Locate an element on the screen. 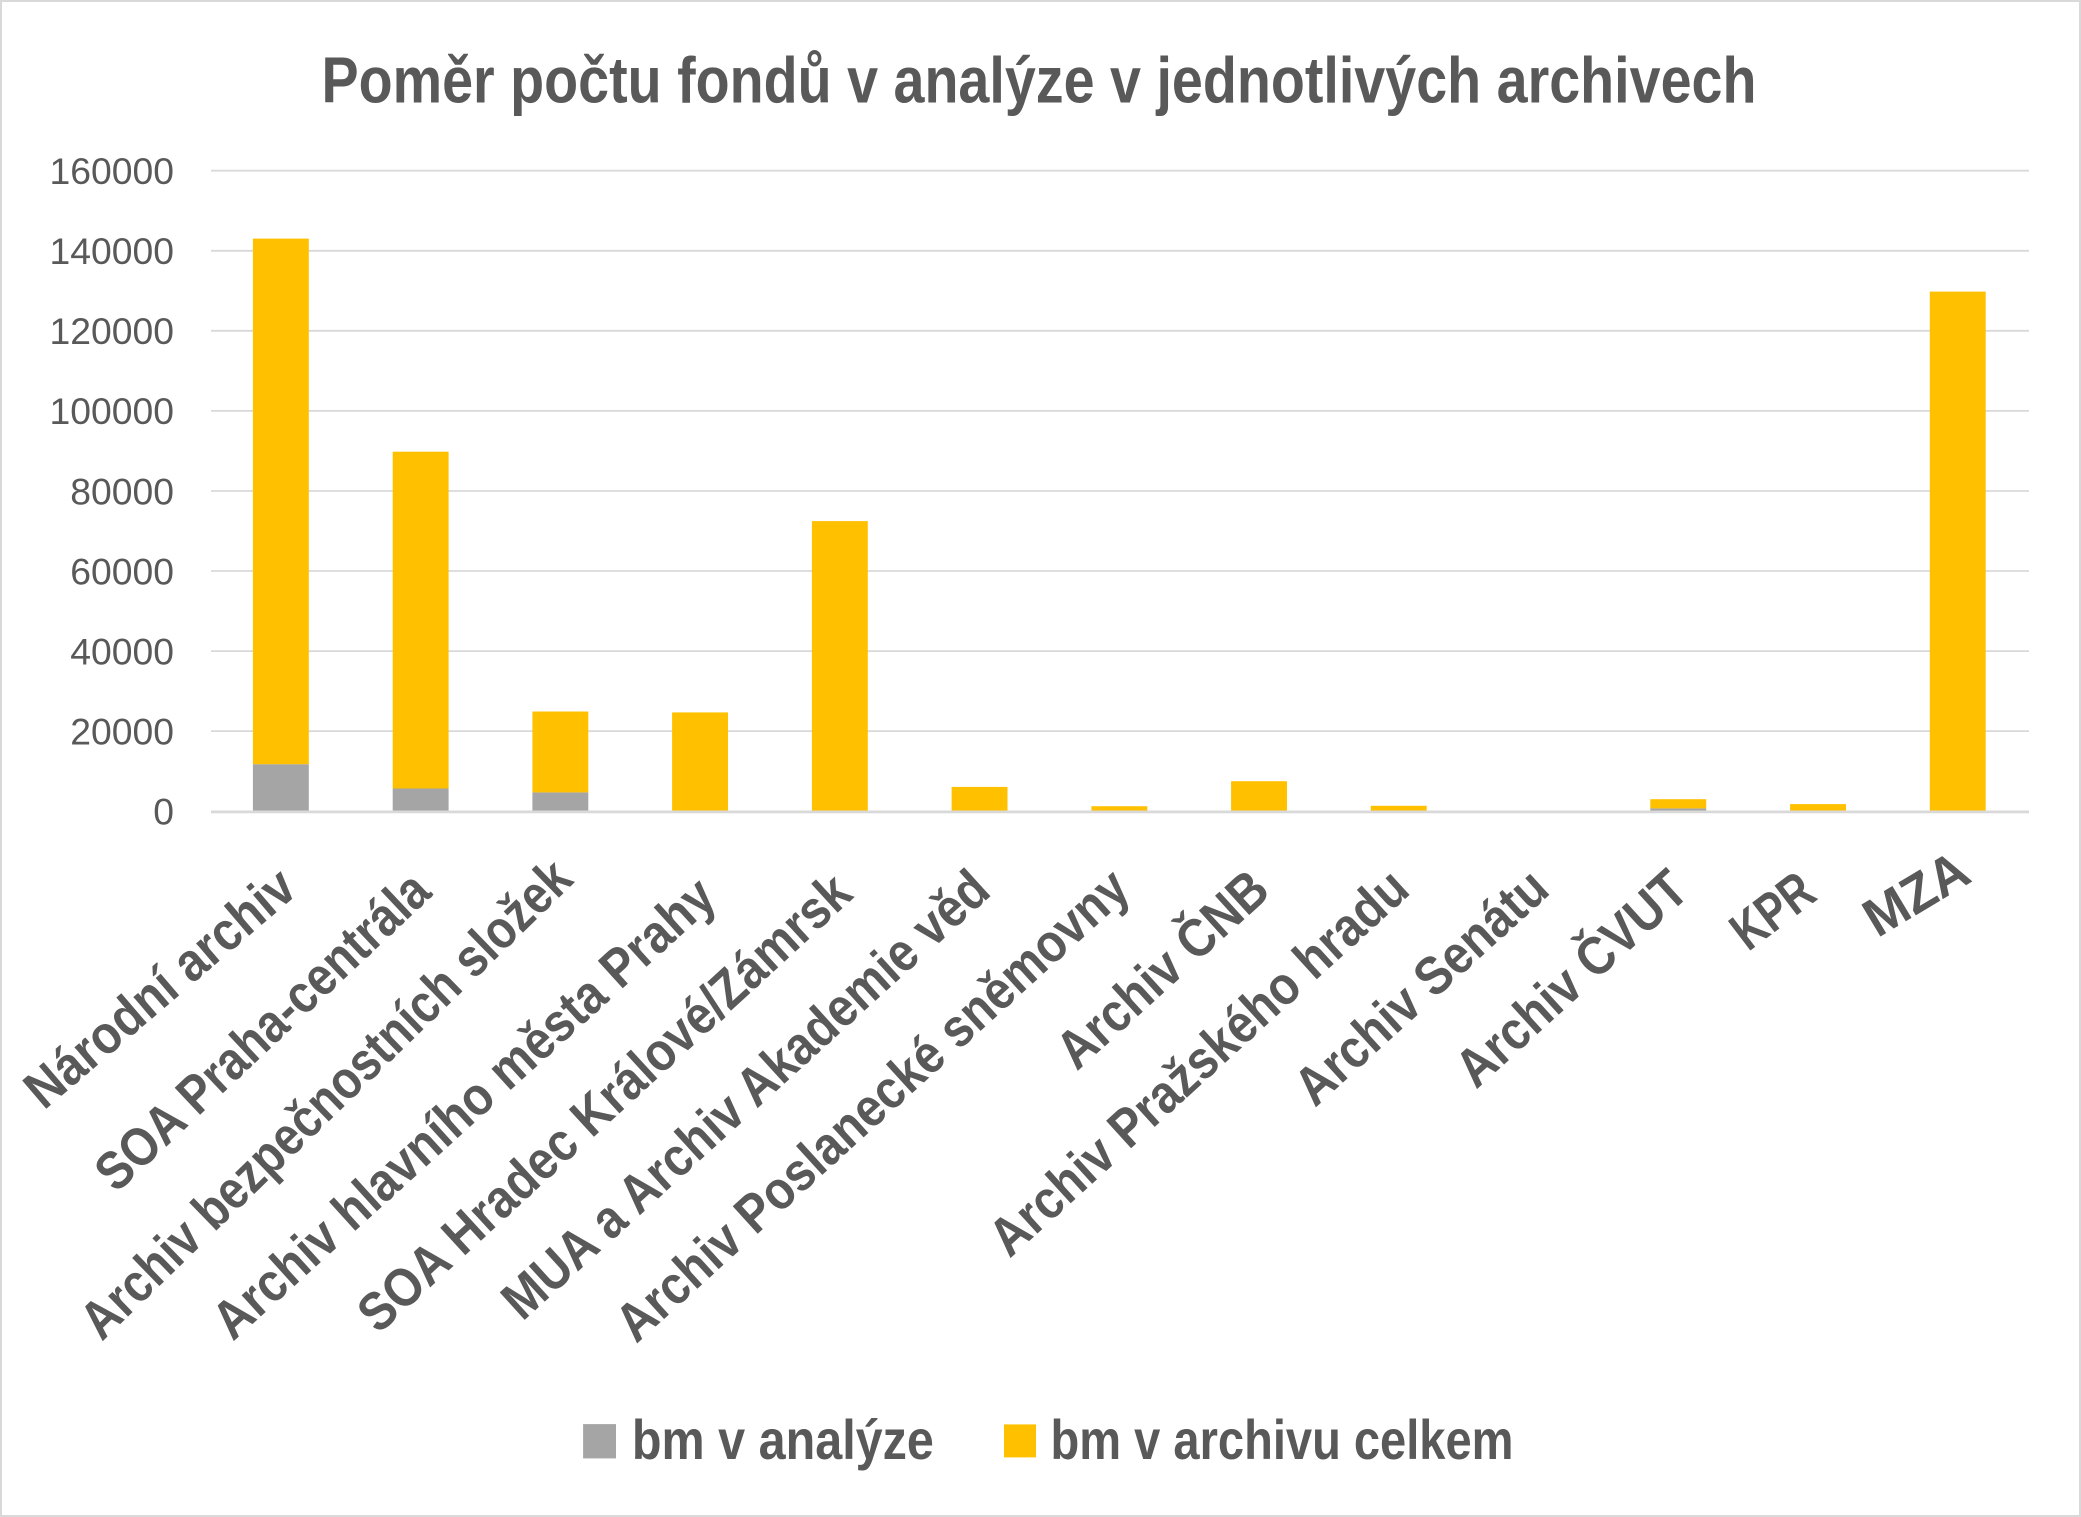 This screenshot has width=2081, height=1517. svg-text: 20000 is located at coordinates (122, 731).